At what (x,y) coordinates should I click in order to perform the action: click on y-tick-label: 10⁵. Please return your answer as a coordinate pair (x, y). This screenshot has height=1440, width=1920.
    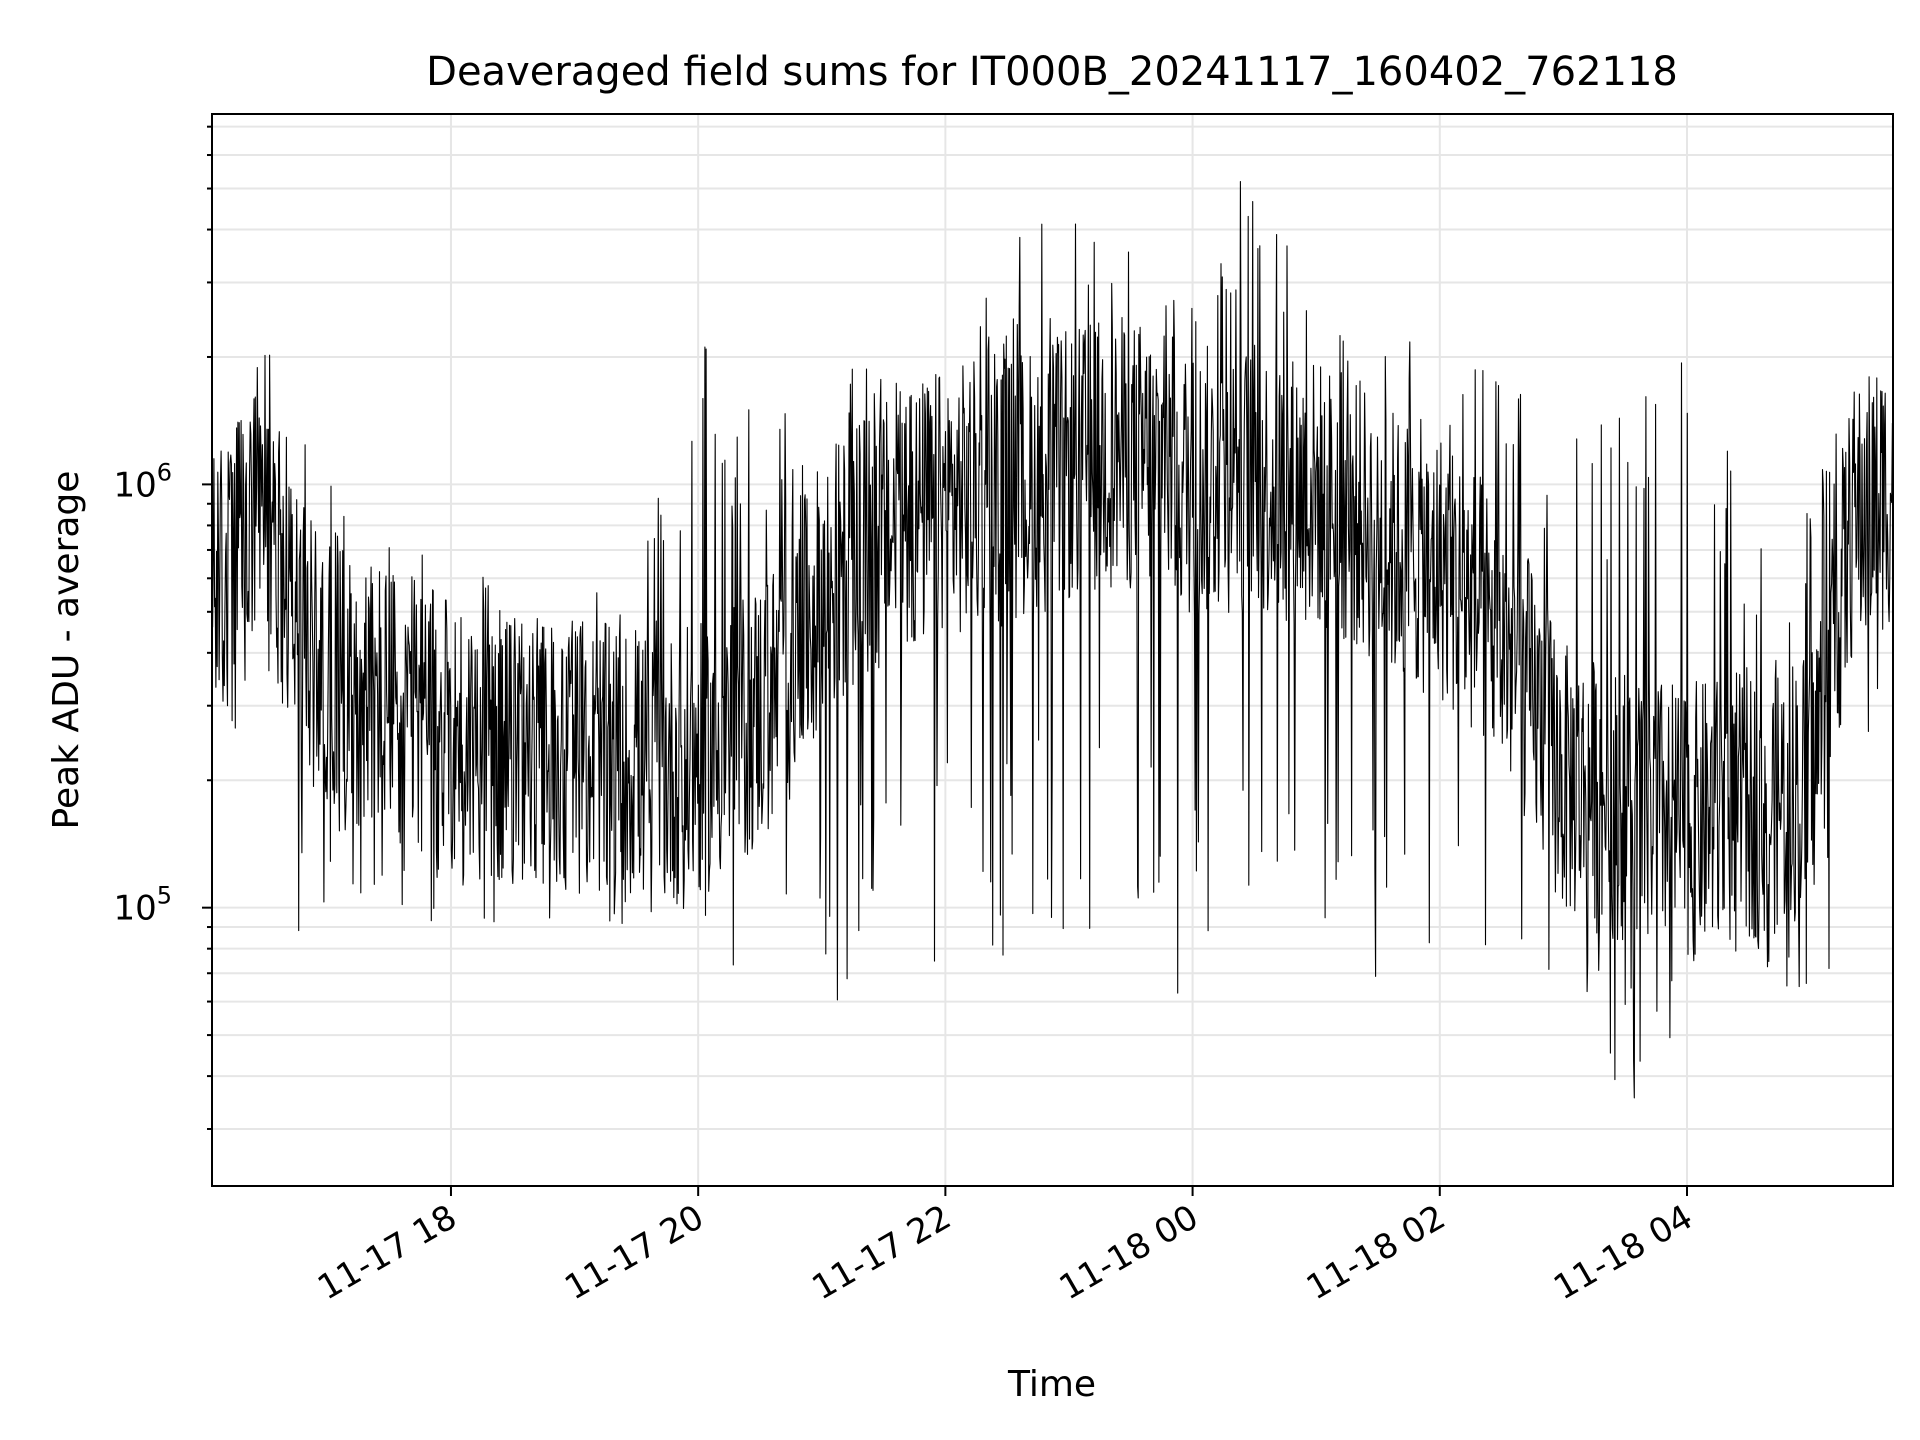
    Looking at the image, I should click on (142, 905).